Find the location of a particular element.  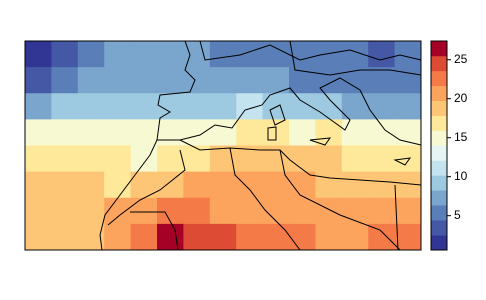

colorbar-frame is located at coordinates (439, 145).